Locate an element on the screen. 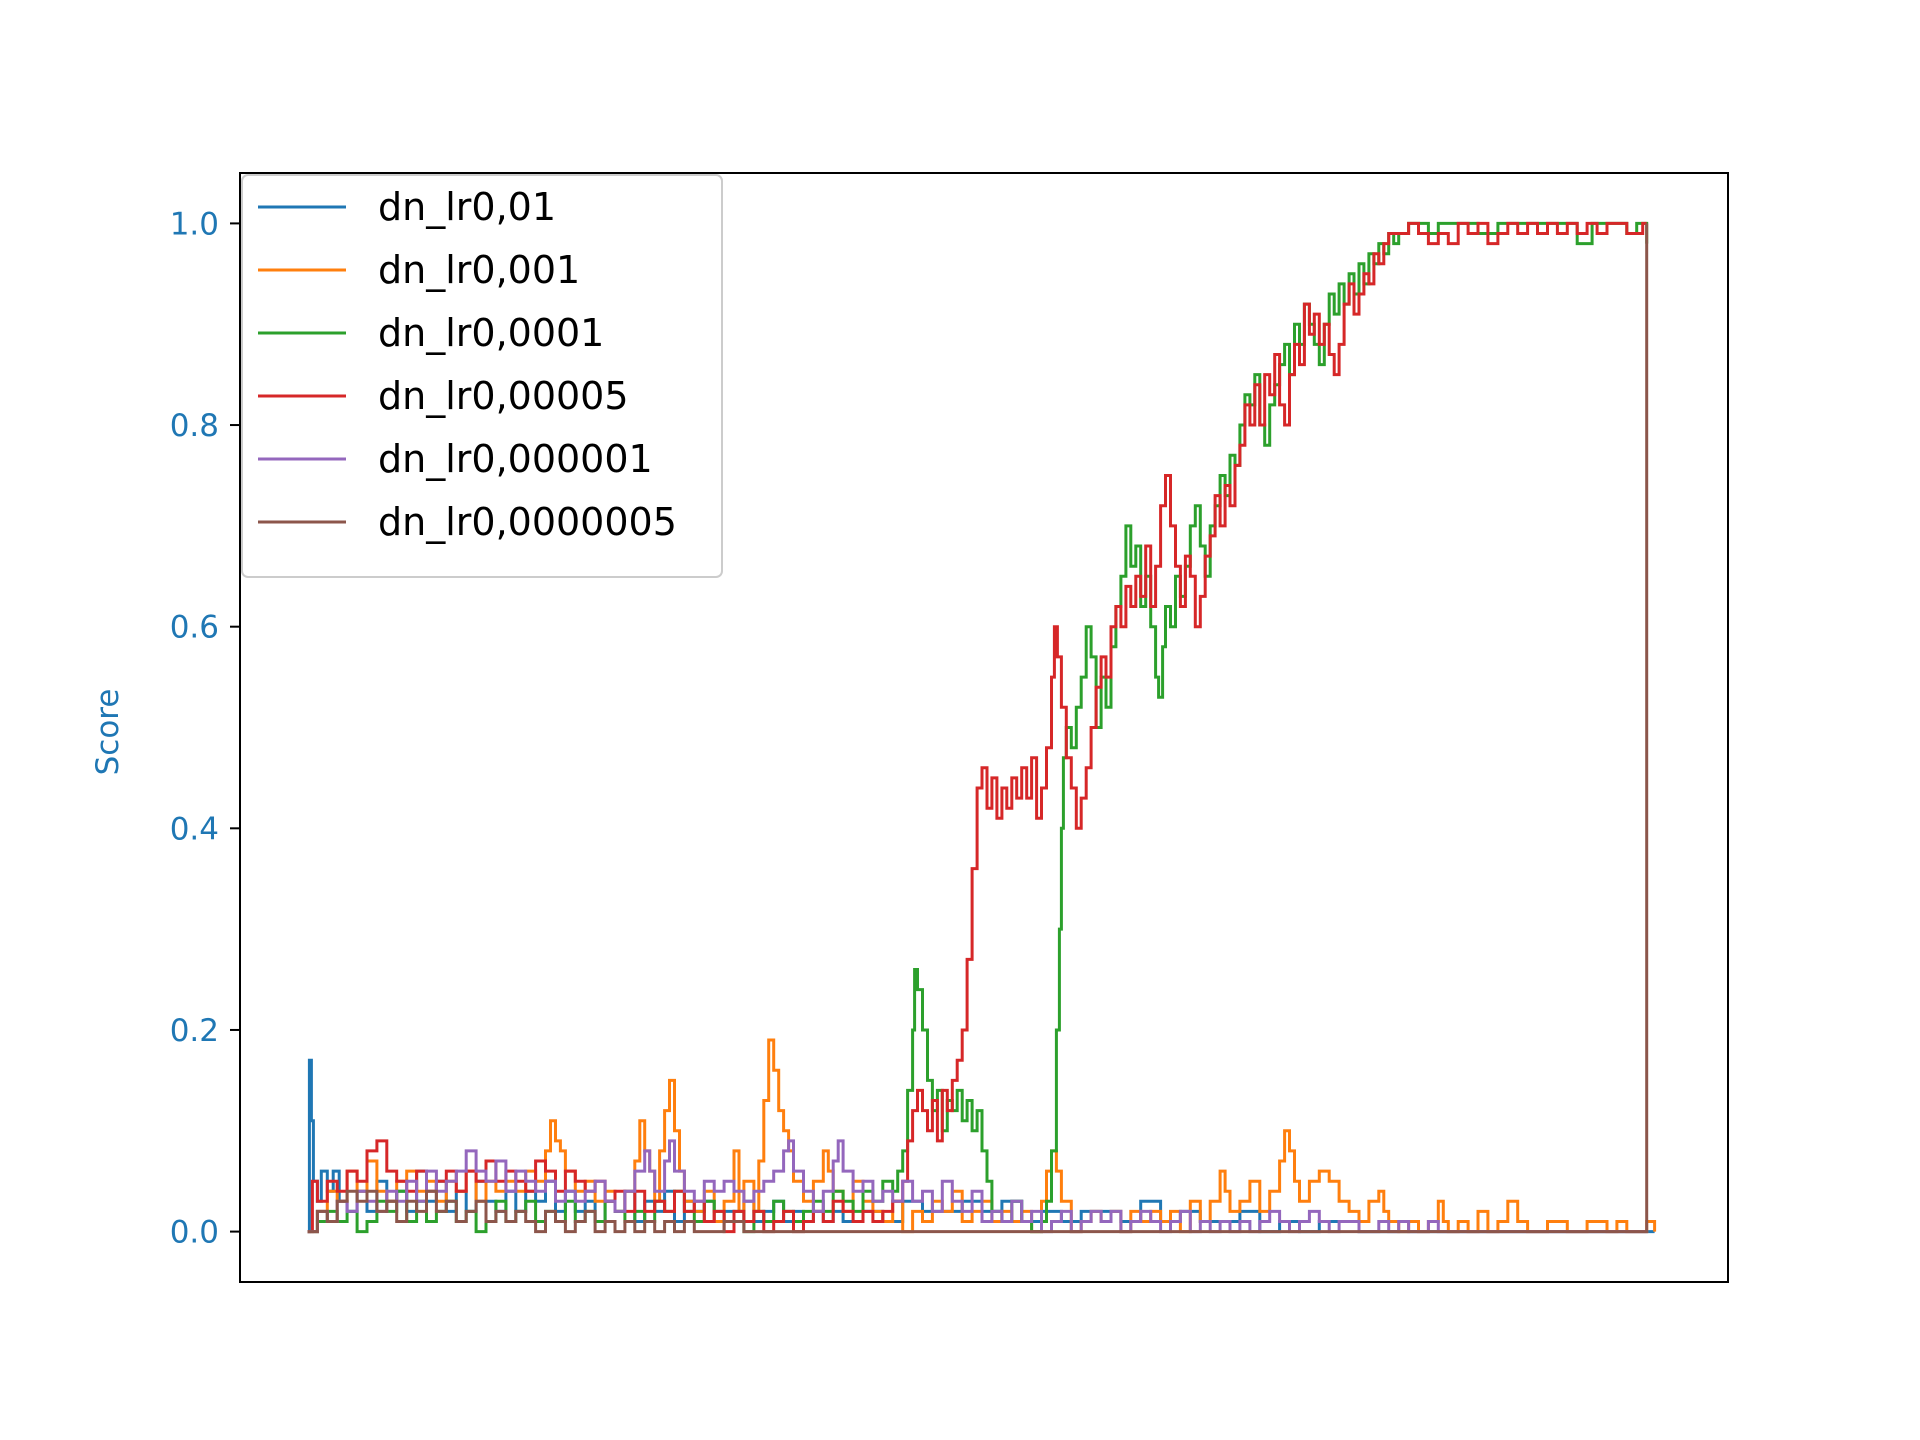 The width and height of the screenshot is (1920, 1440). legend-box is located at coordinates (482, 376).